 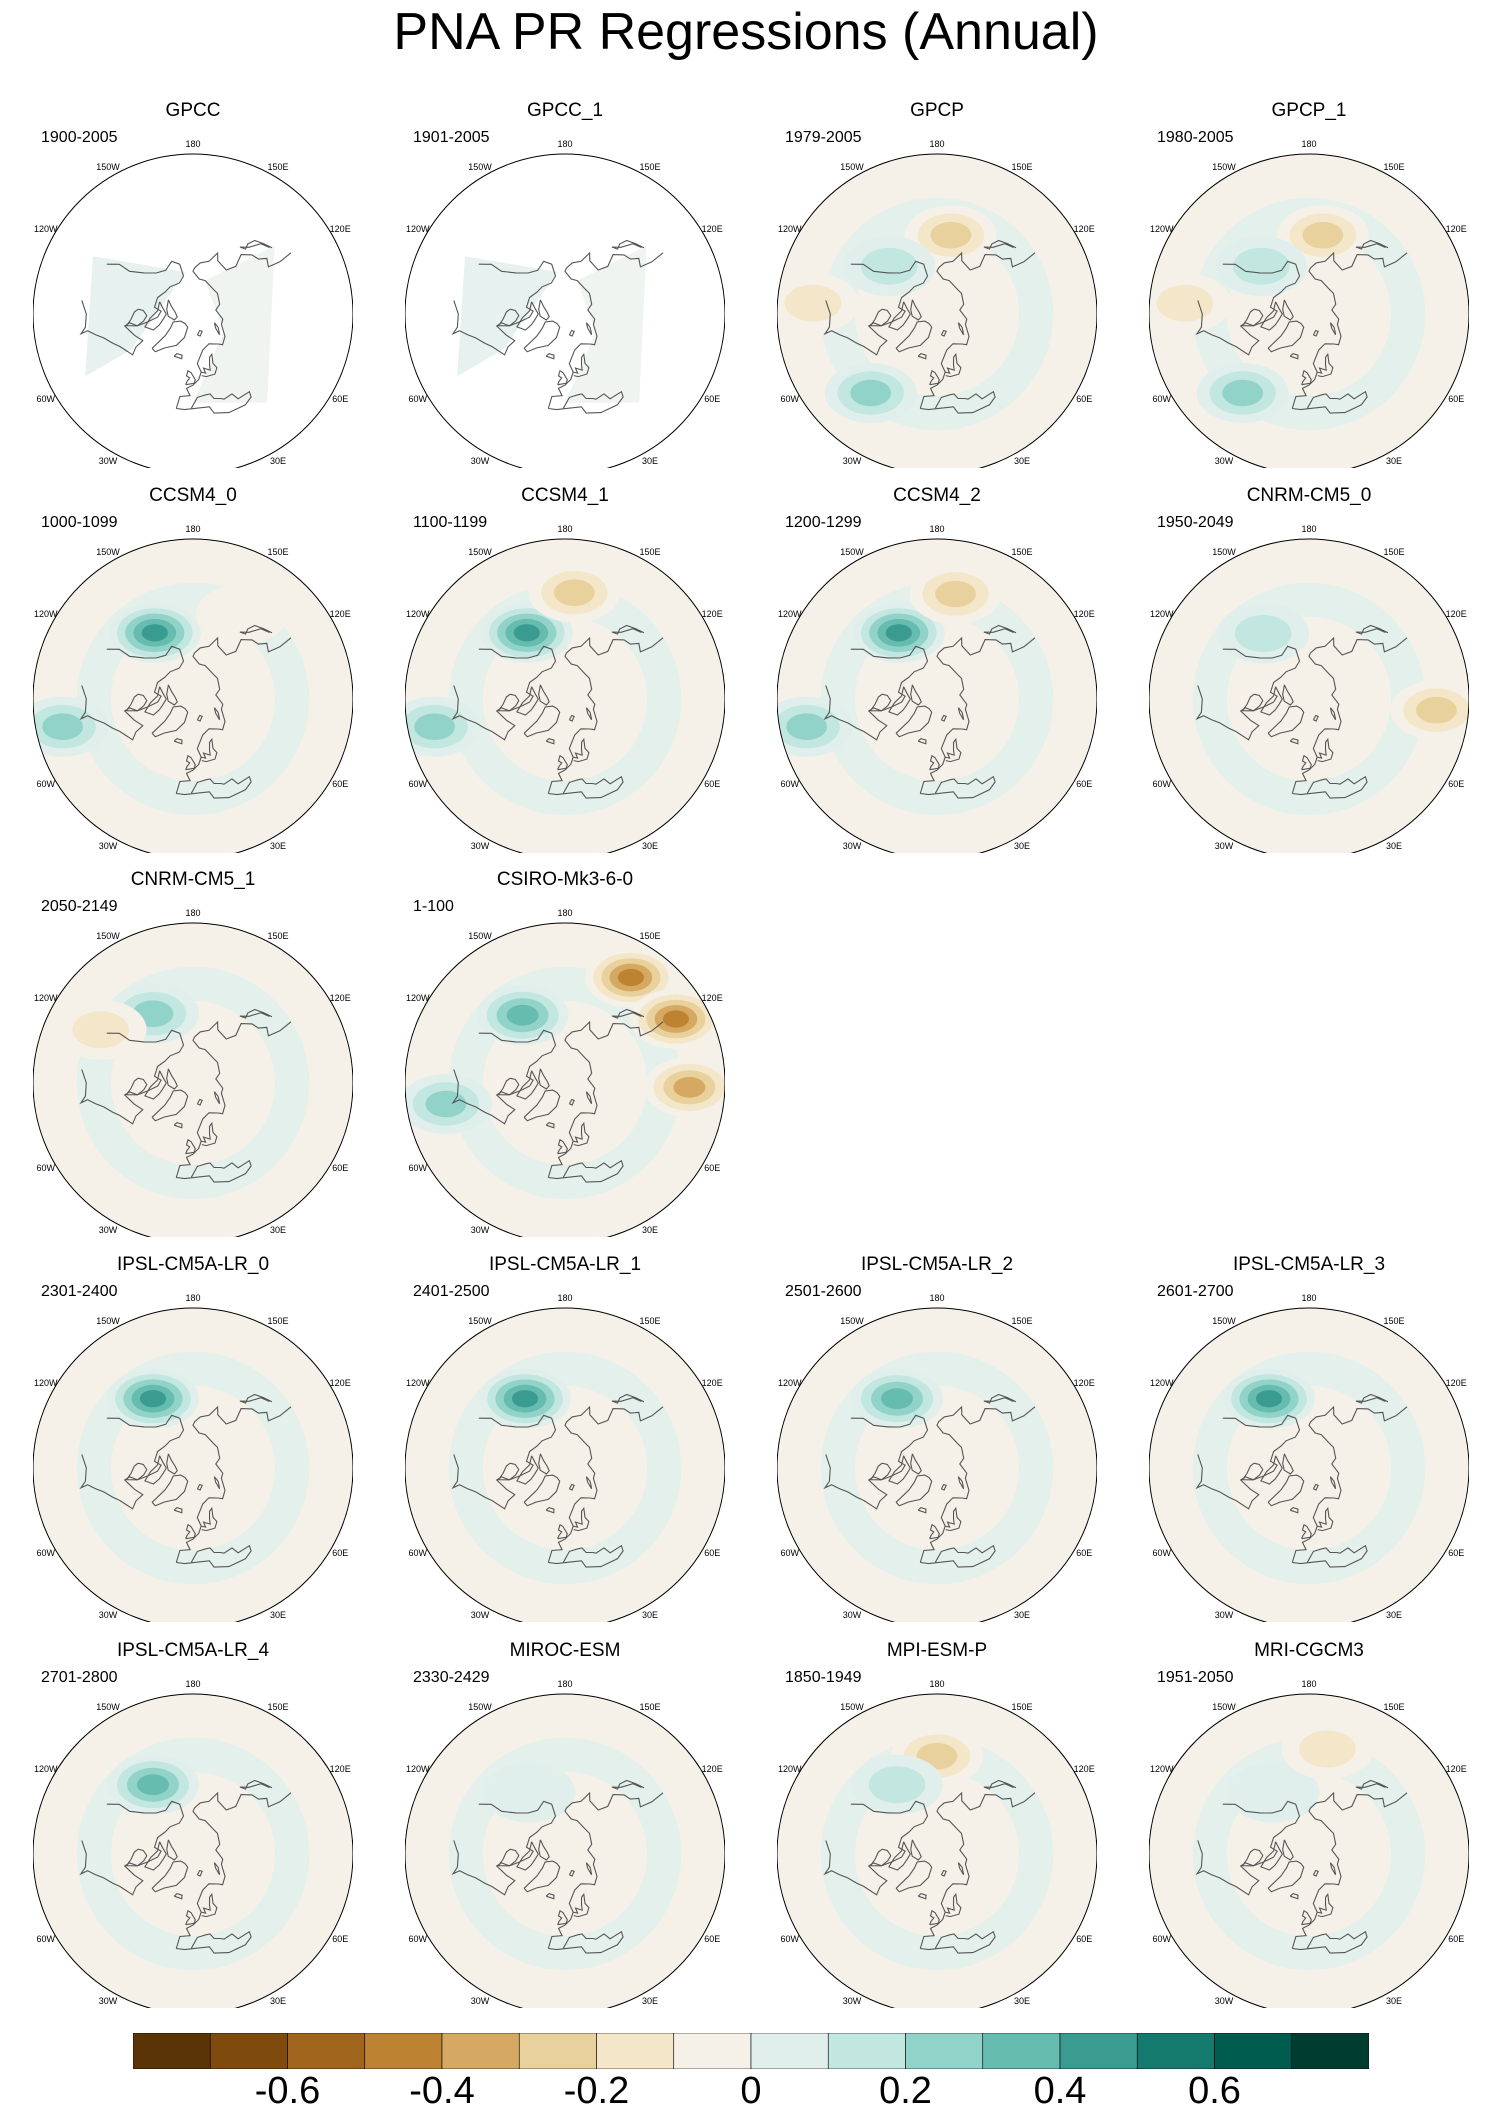 What do you see at coordinates (565, 1468) in the screenshot?
I see `background-field` at bounding box center [565, 1468].